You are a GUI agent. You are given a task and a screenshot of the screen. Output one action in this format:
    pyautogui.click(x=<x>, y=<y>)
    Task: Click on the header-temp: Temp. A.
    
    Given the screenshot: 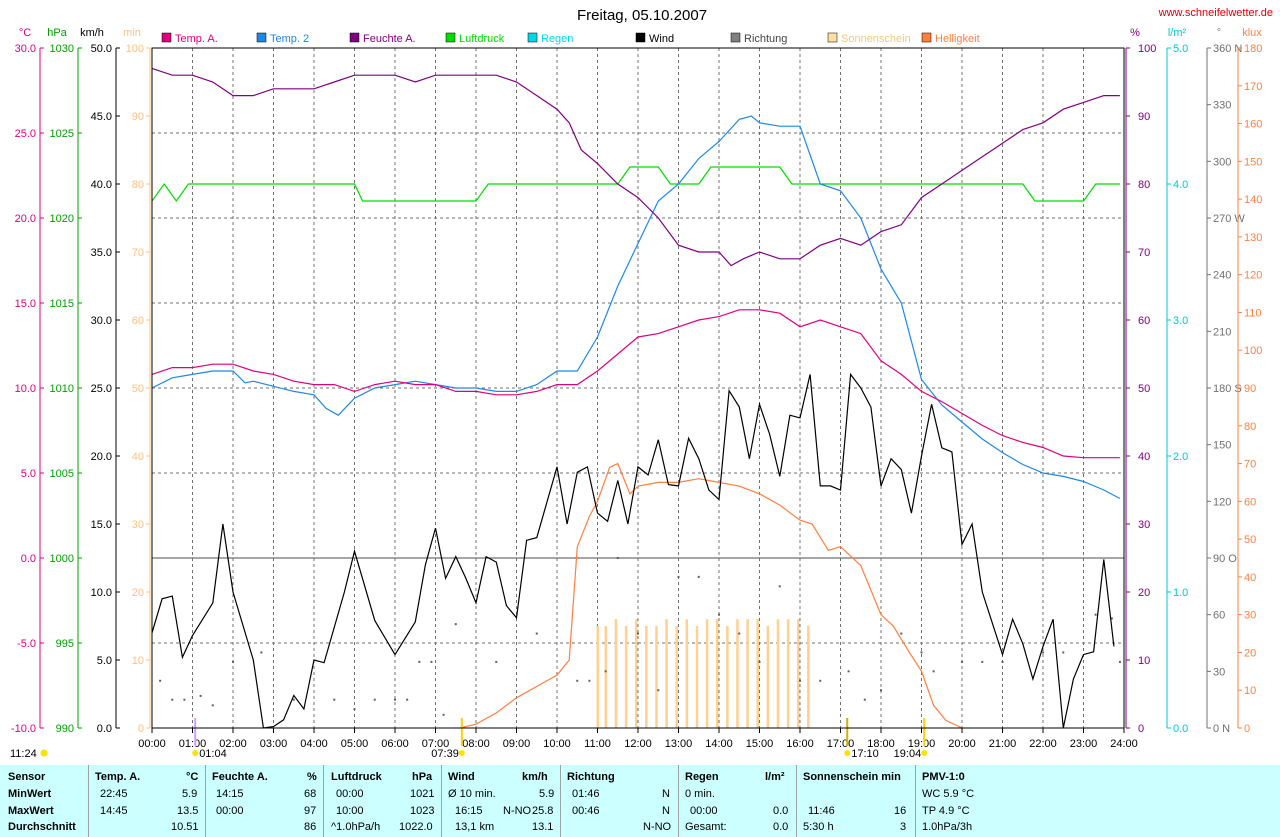 What is the action you would take?
    pyautogui.click(x=118, y=777)
    